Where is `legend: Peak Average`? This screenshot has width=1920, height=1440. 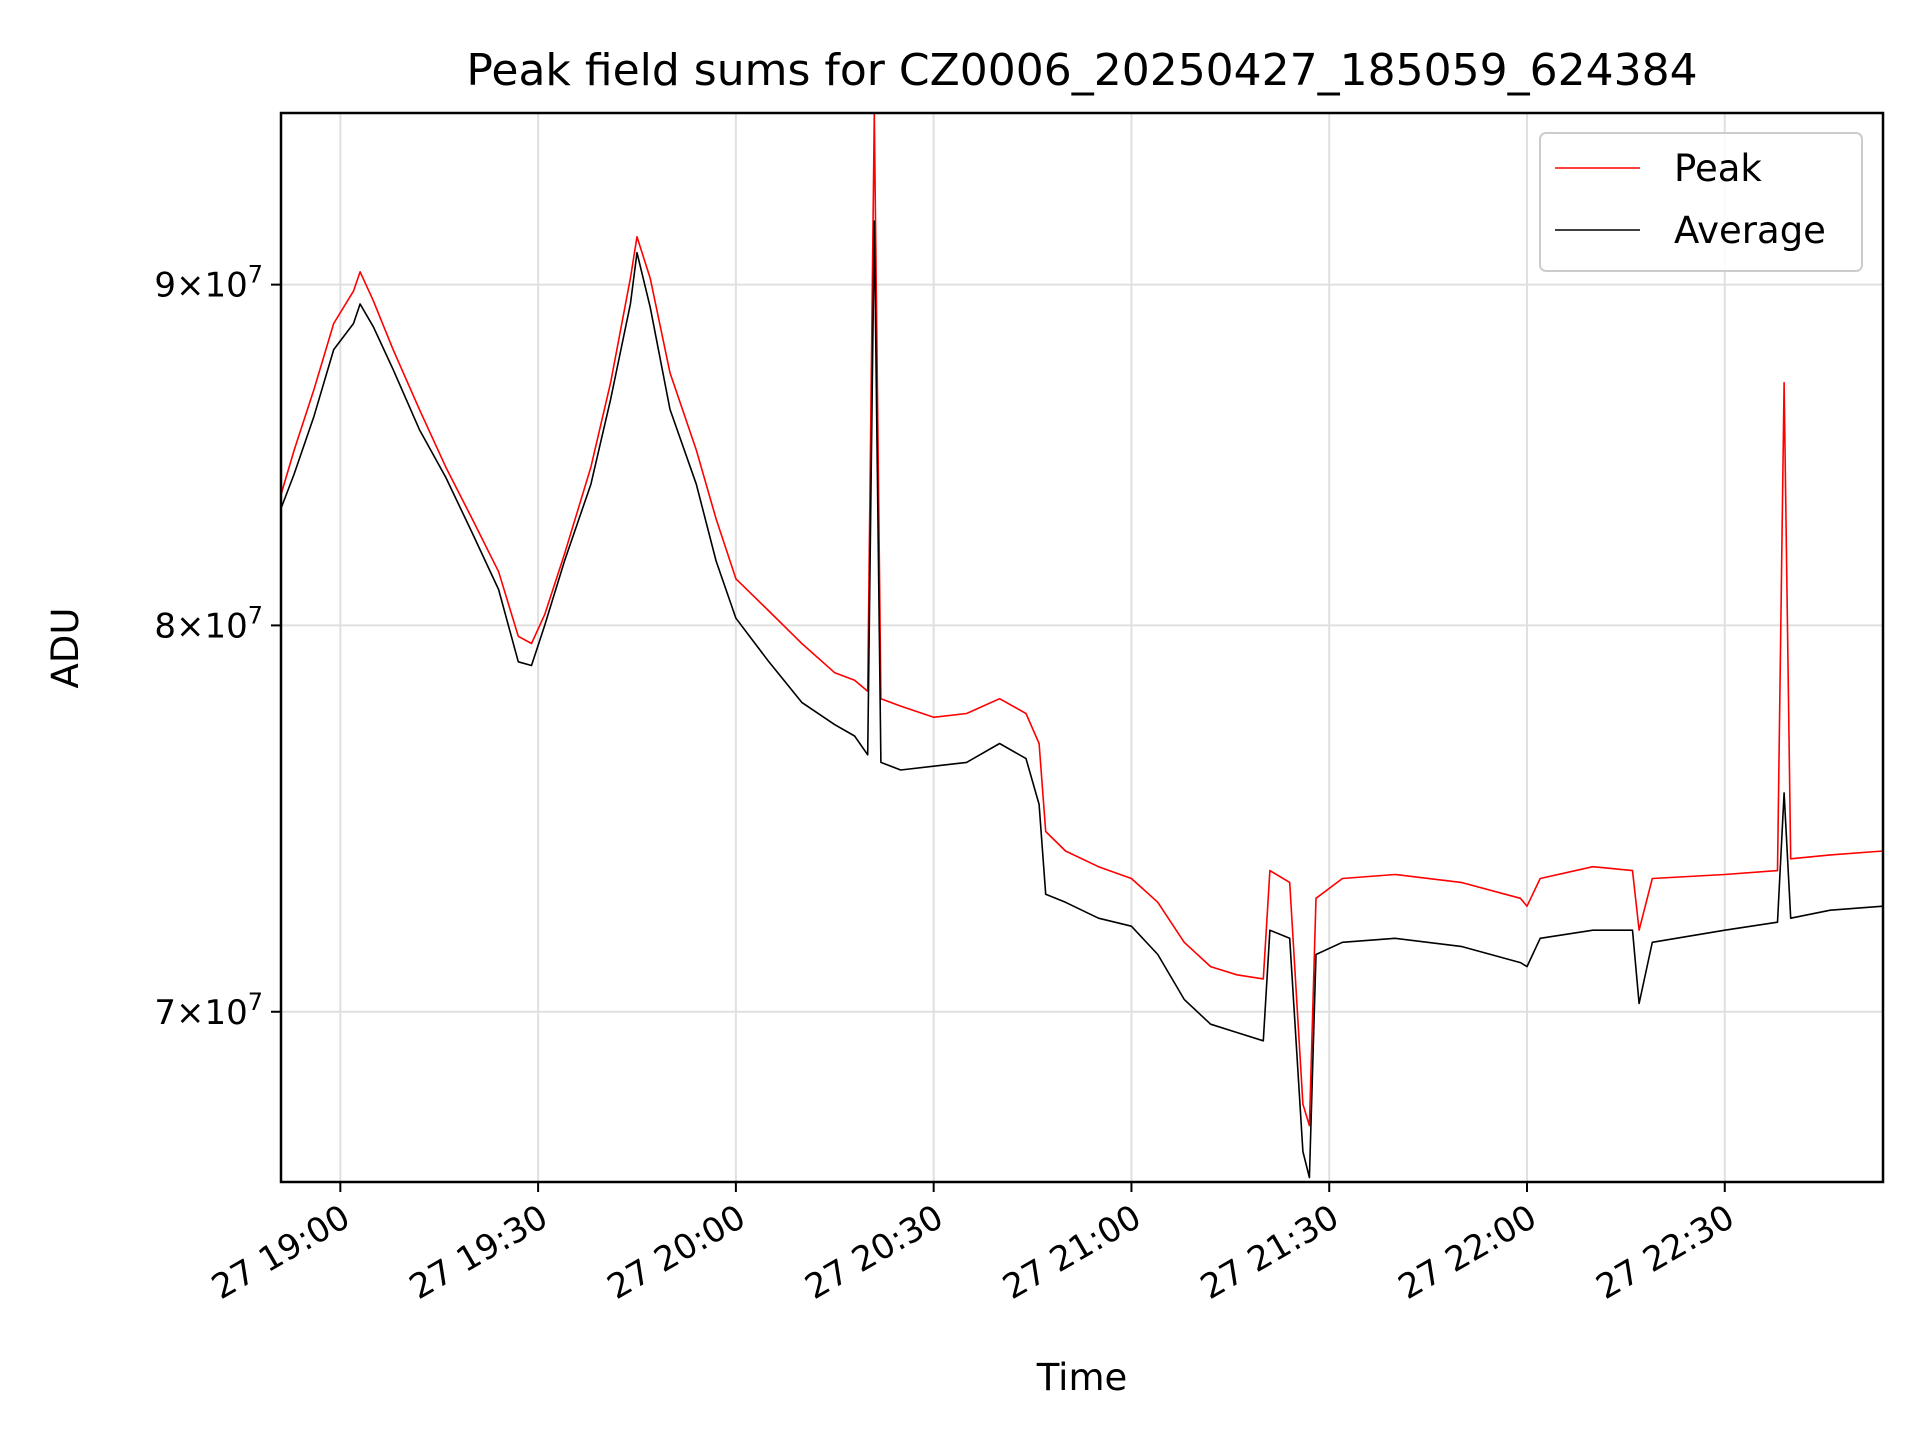
legend: Peak Average is located at coordinates (1701, 202).